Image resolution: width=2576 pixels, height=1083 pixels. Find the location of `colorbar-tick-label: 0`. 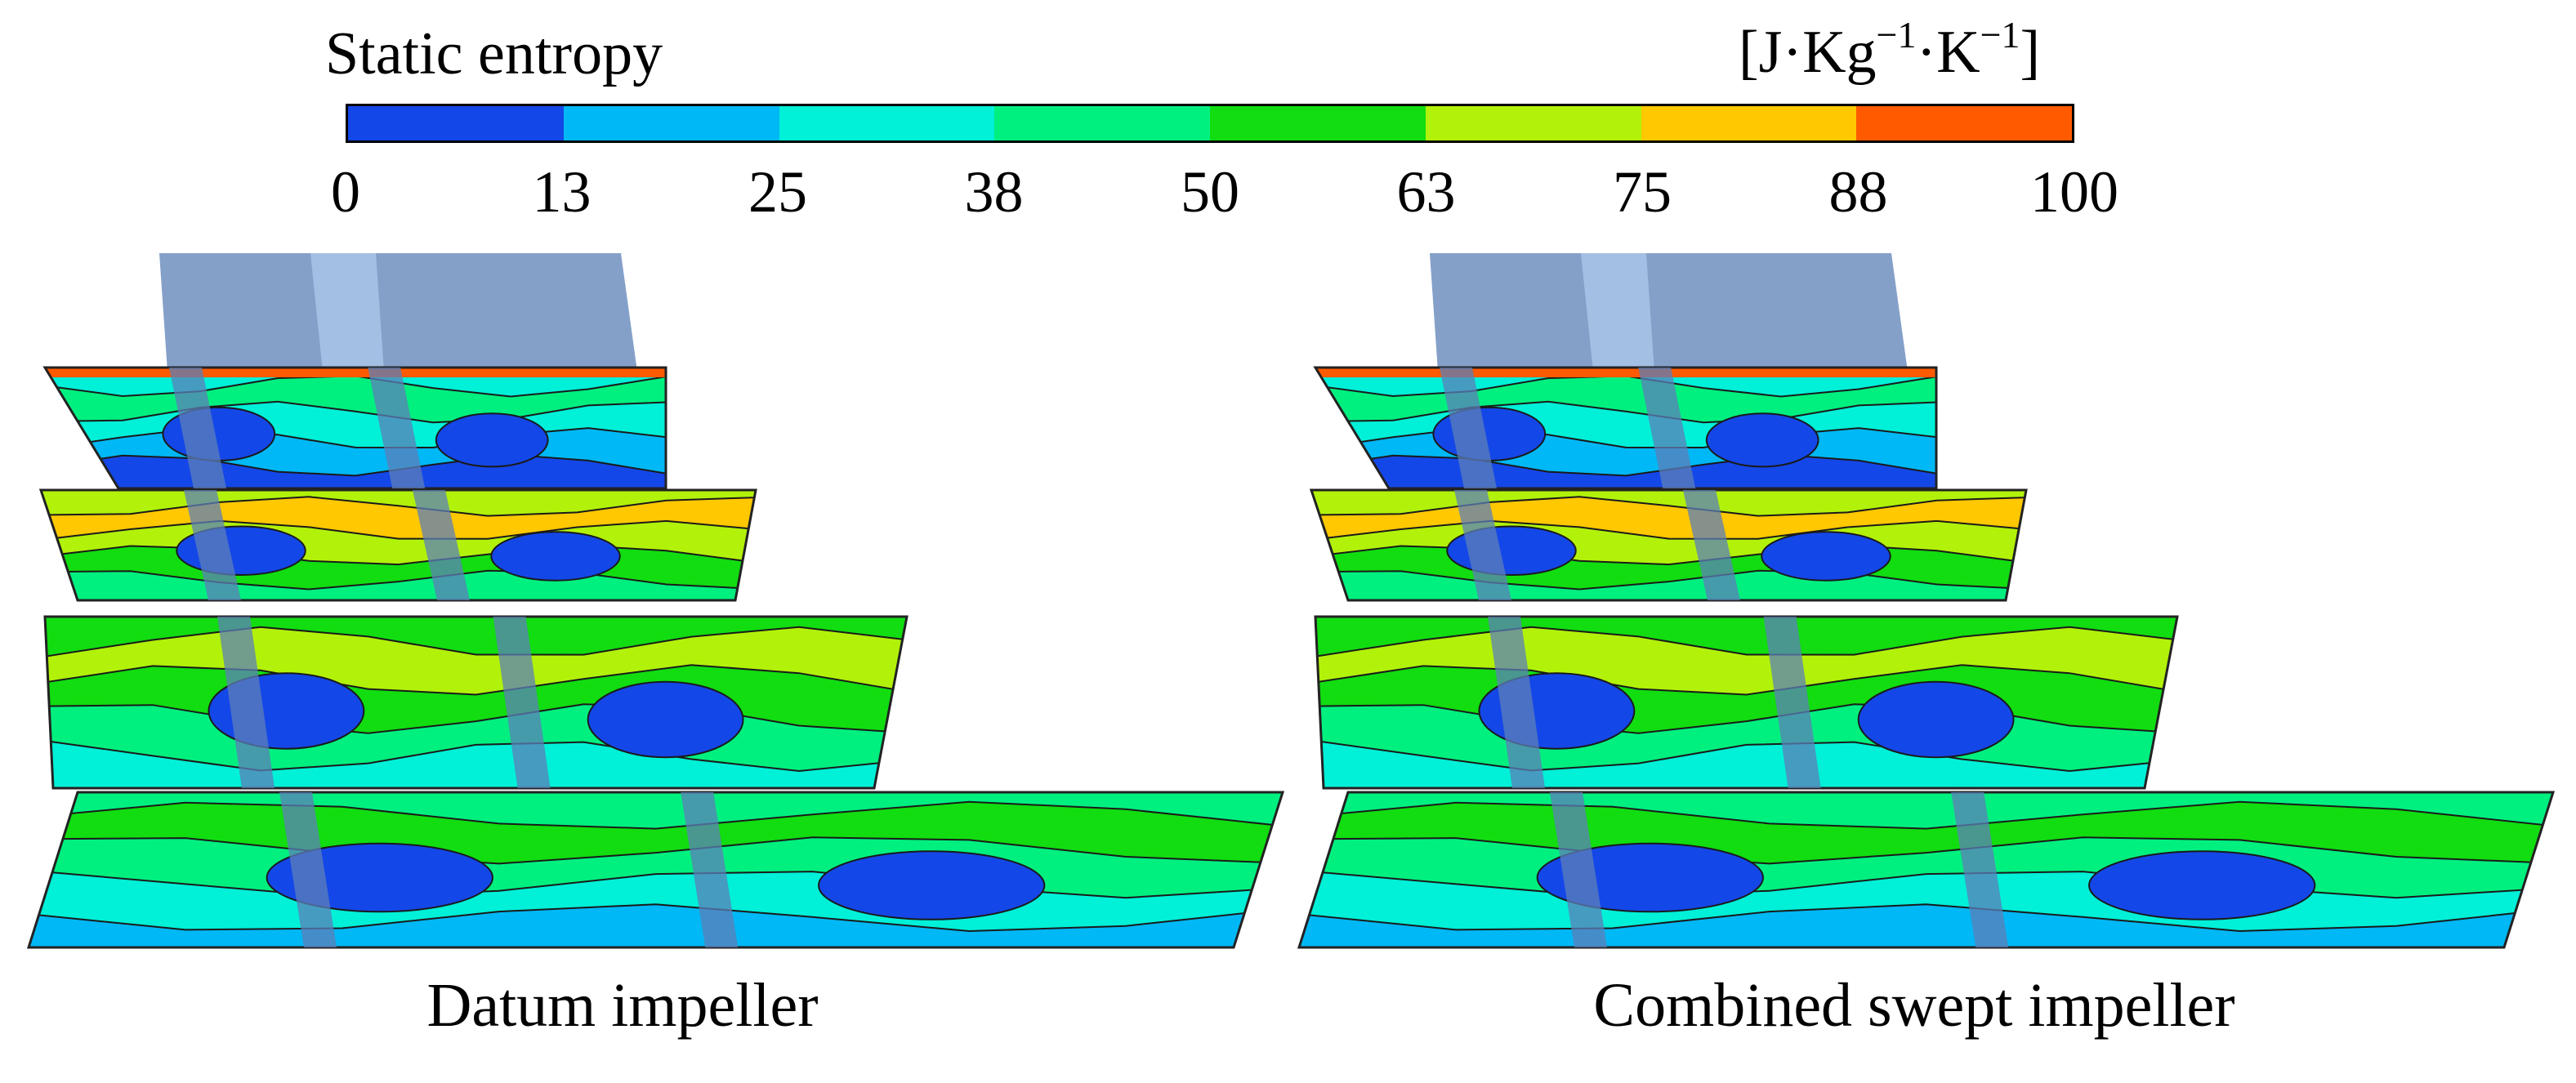

colorbar-tick-label: 0 is located at coordinates (346, 192).